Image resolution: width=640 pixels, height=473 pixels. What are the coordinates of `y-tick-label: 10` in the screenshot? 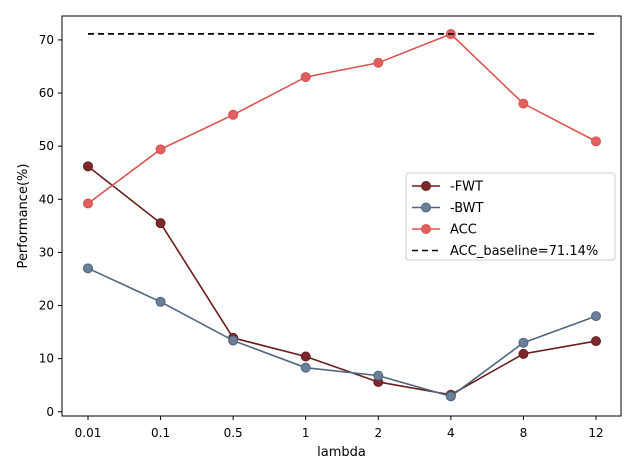 It's located at (46, 359).